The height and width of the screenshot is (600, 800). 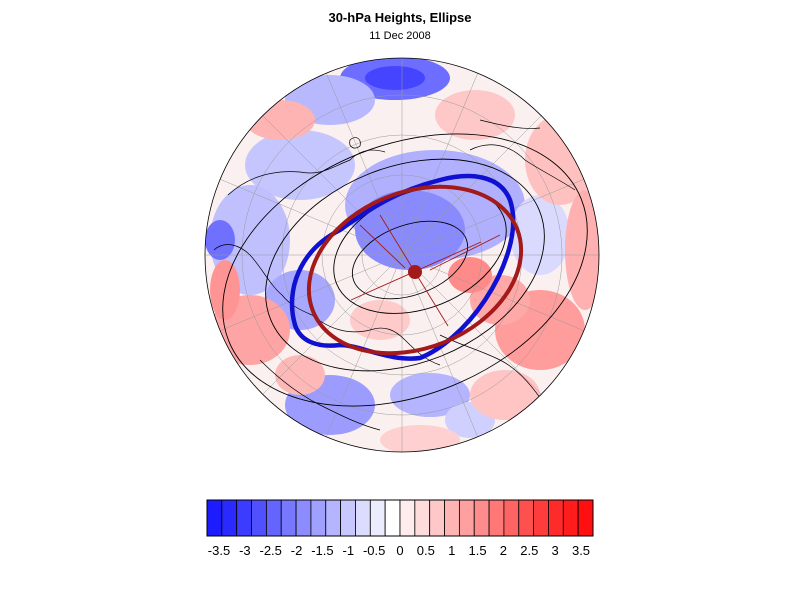 I want to click on fitted-ellipse, so click(x=415, y=270).